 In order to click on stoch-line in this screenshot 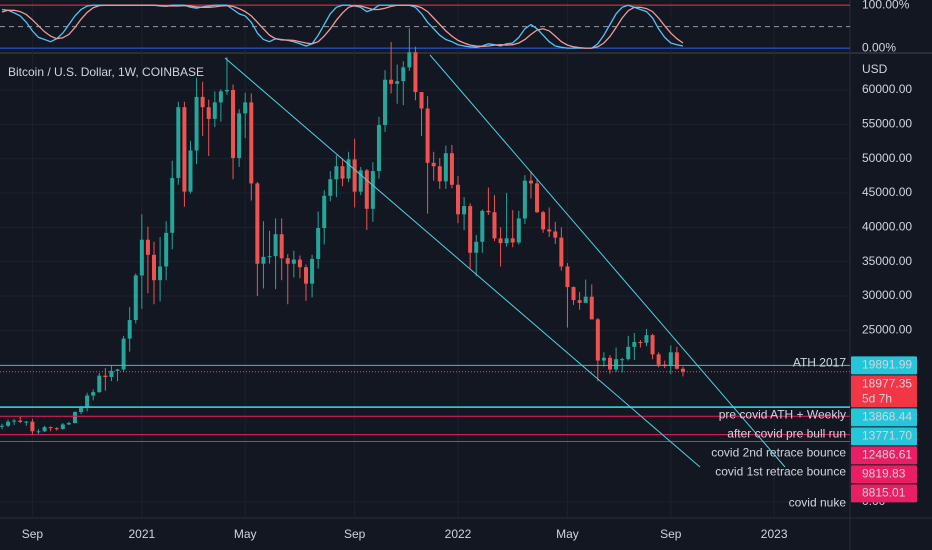, I will do `click(342, 26)`.